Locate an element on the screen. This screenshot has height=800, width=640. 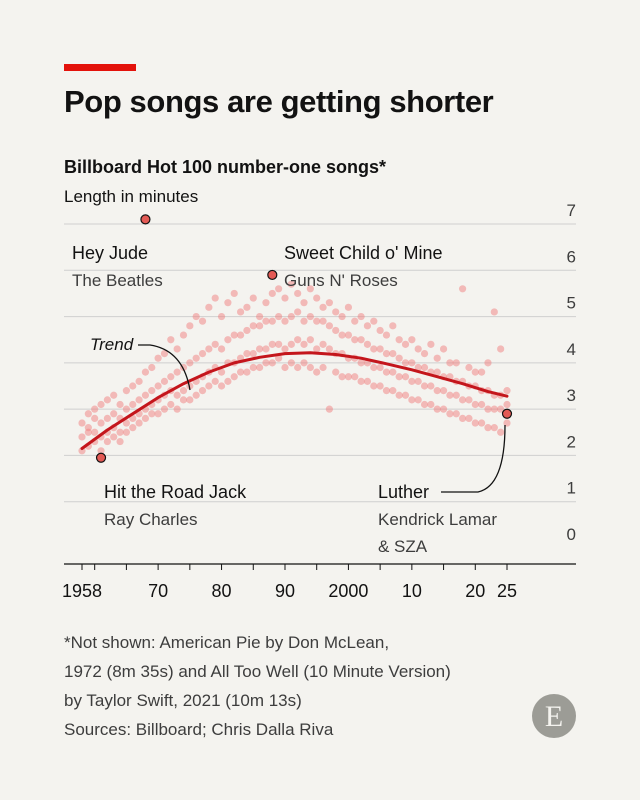
y-tick-label: 4 is located at coordinates (571, 349).